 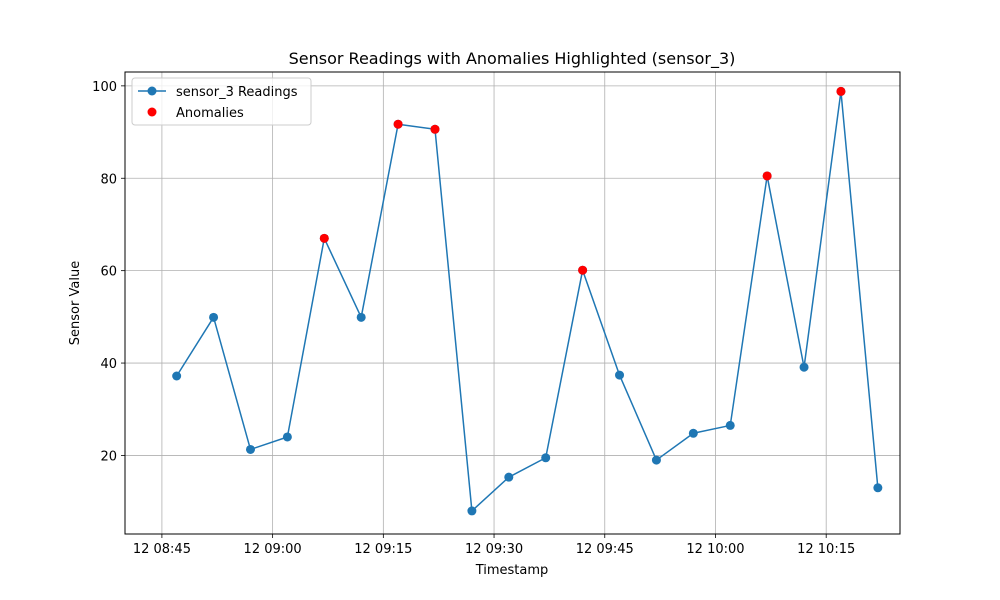 I want to click on legend-label-anomalies: Anomalies, so click(x=210, y=113).